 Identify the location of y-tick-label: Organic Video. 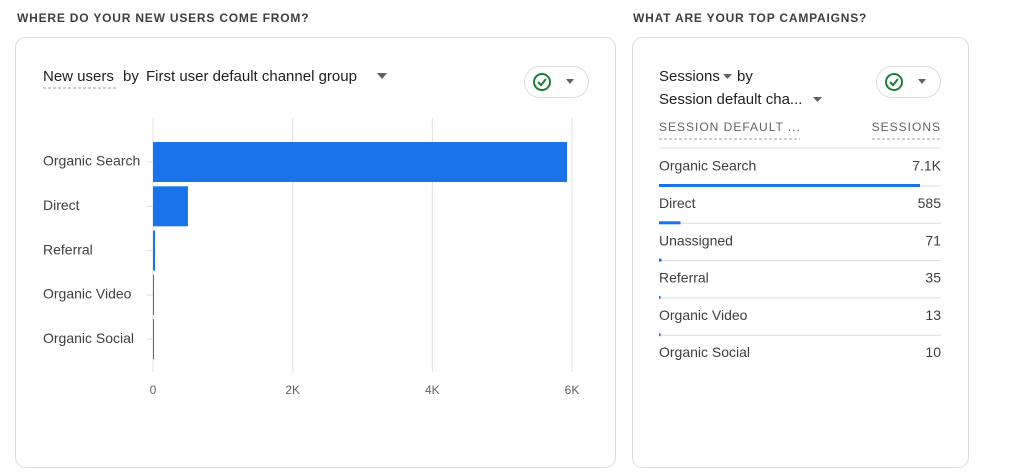
(87, 294).